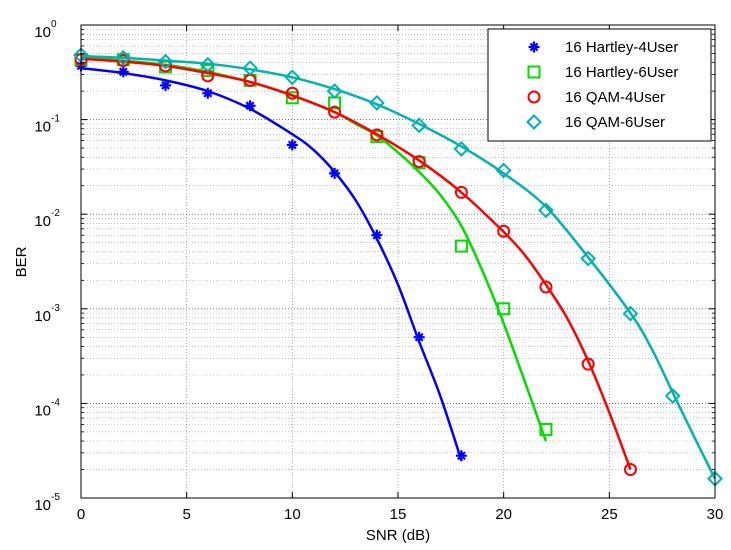  I want to click on x-tick-label: 15, so click(398, 514).